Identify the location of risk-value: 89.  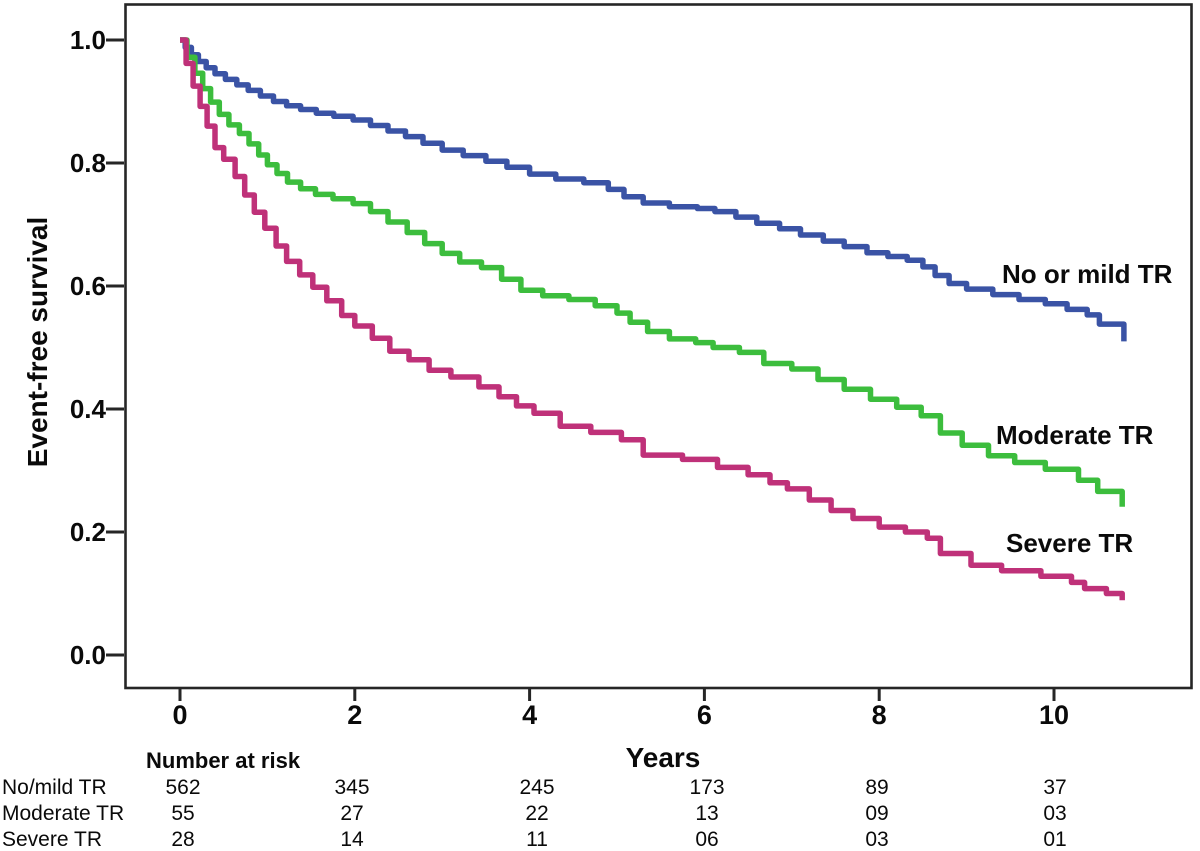
(877, 787).